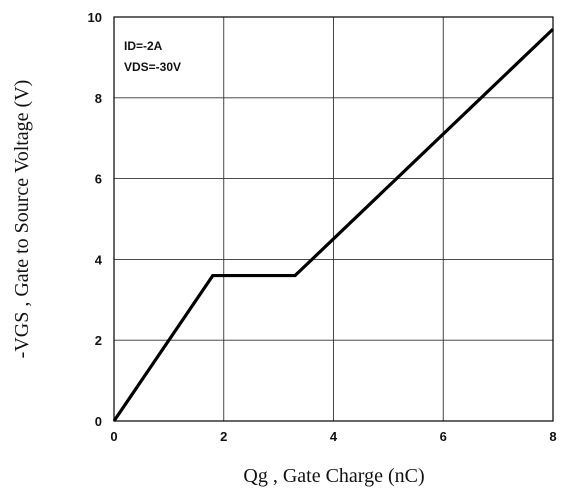 This screenshot has width=572, height=492. What do you see at coordinates (98, 421) in the screenshot?
I see `y-tick-label: 0` at bounding box center [98, 421].